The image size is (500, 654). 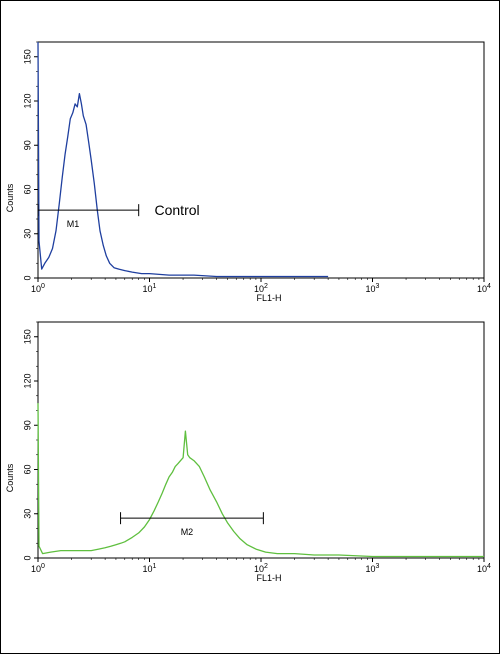 What do you see at coordinates (187, 532) in the screenshot?
I see `gate-label: M2` at bounding box center [187, 532].